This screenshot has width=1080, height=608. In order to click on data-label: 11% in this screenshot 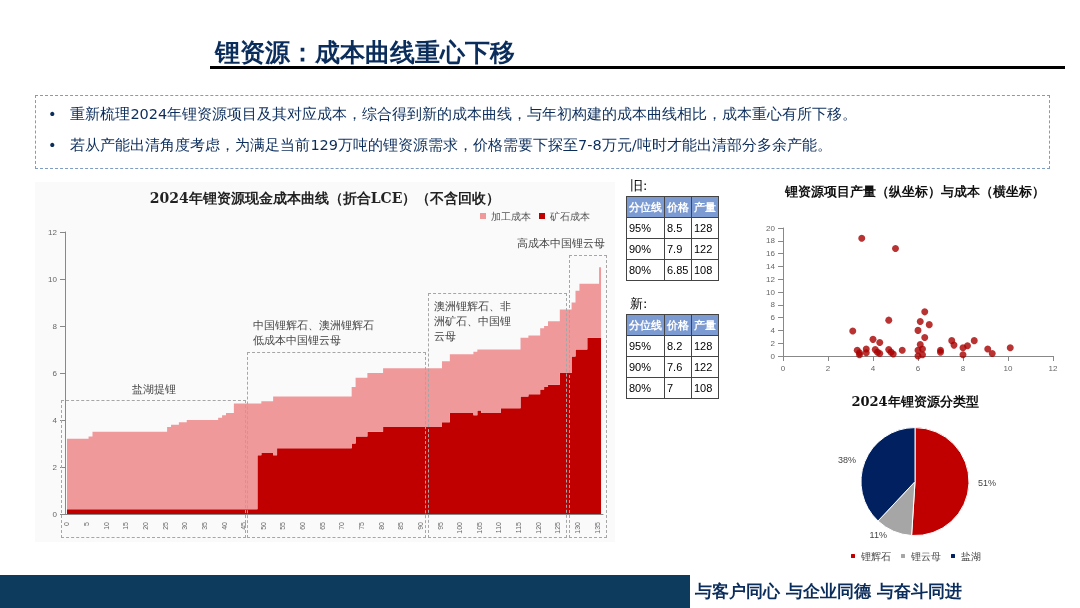, I will do `click(878, 534)`.